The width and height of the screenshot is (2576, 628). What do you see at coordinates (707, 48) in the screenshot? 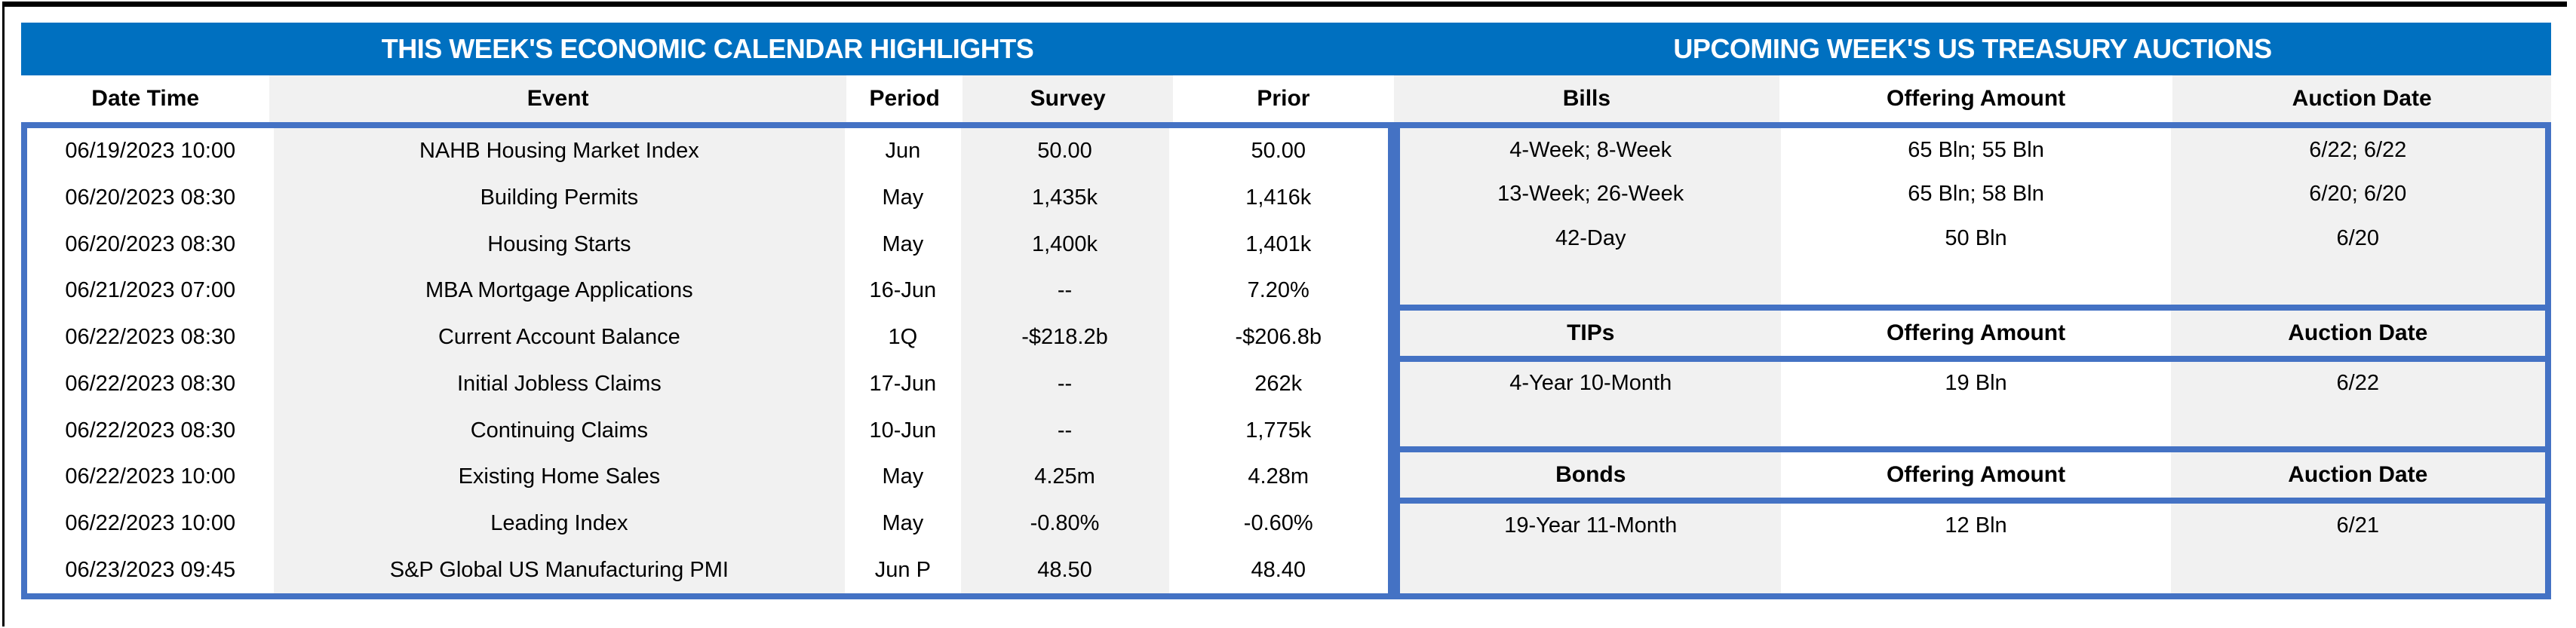
I see `economic-calendar-title: THIS WEEK'S ECONOMIC CALENDAR HIGHLIGHTS` at bounding box center [707, 48].